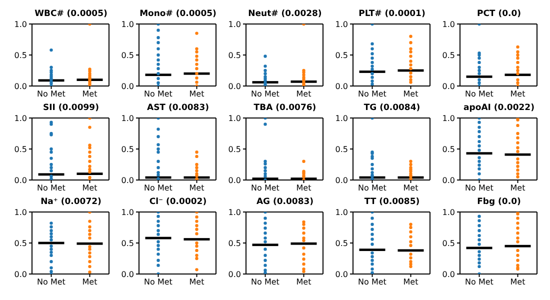 This screenshot has width=550, height=300. What do you see at coordinates (71, 202) in the screenshot?
I see `chart-title: Na⁺ (0.0072)` at bounding box center [71, 202].